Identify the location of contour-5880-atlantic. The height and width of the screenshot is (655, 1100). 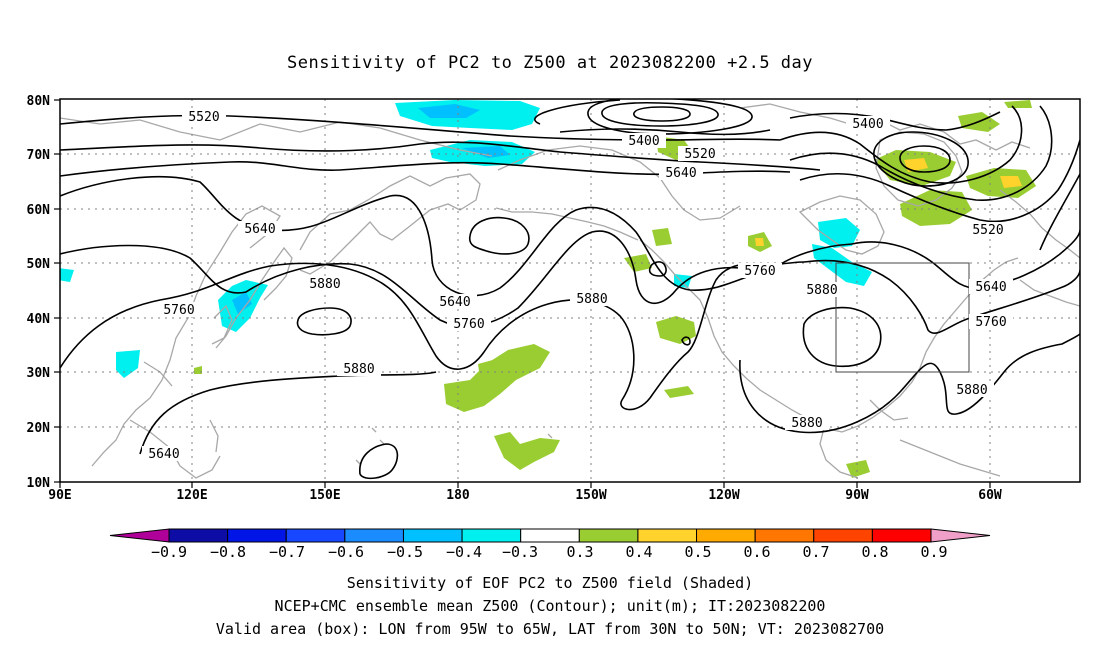
(909, 383).